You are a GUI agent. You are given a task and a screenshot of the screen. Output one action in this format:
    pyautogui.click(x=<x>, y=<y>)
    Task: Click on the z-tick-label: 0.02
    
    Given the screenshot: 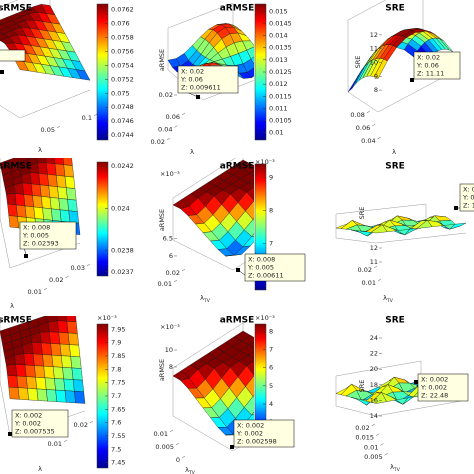 What is the action you would take?
    pyautogui.click(x=166, y=95)
    